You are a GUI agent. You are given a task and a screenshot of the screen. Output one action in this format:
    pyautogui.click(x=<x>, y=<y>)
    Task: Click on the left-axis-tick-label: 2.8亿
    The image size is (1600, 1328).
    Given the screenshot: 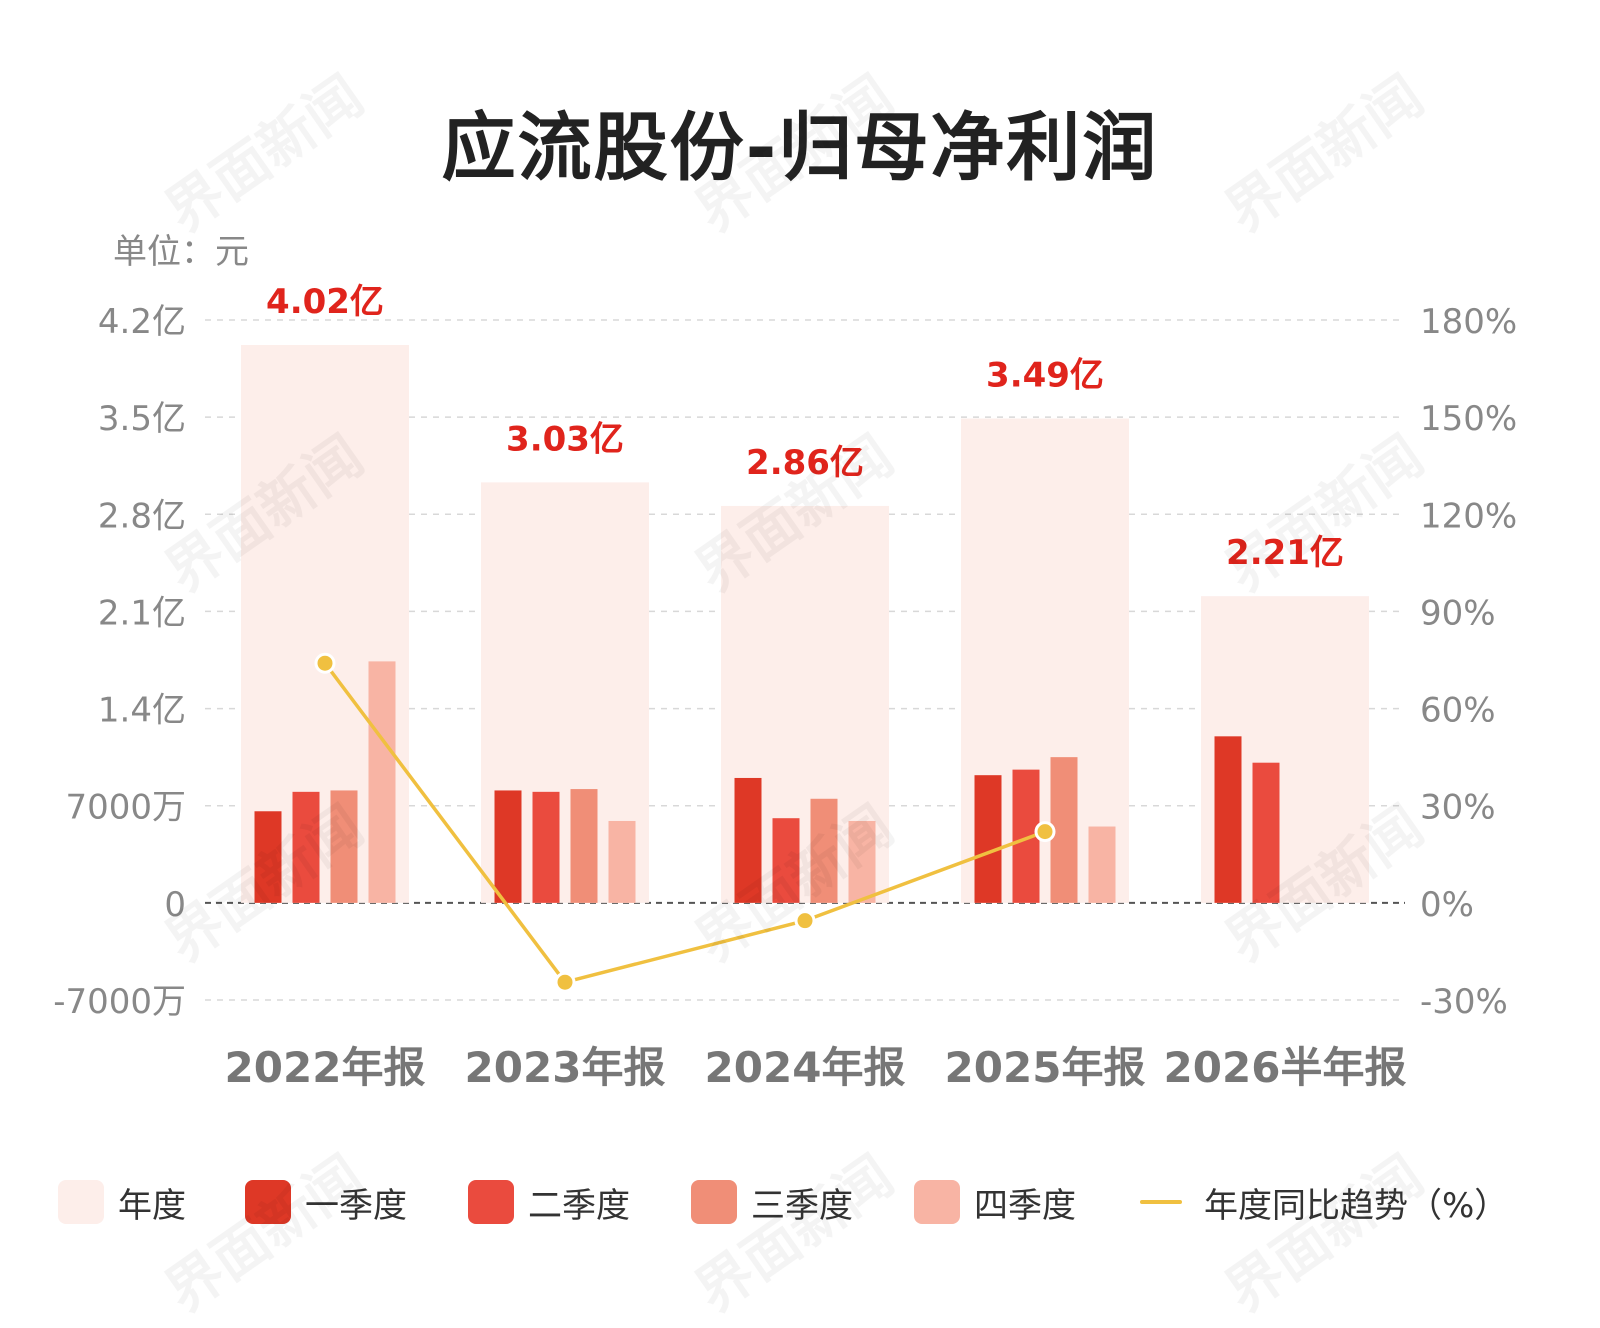 What is the action you would take?
    pyautogui.click(x=142, y=516)
    